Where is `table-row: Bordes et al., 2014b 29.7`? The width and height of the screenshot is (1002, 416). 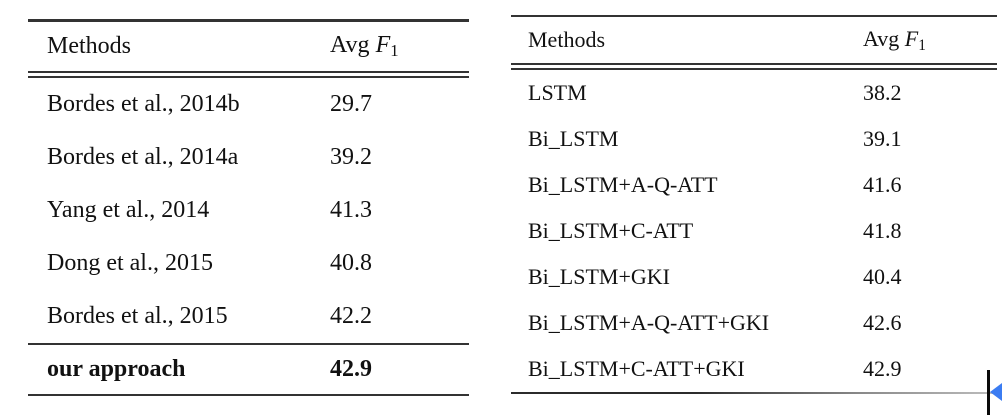 table-row: Bordes et al., 2014b 29.7 is located at coordinates (248, 104).